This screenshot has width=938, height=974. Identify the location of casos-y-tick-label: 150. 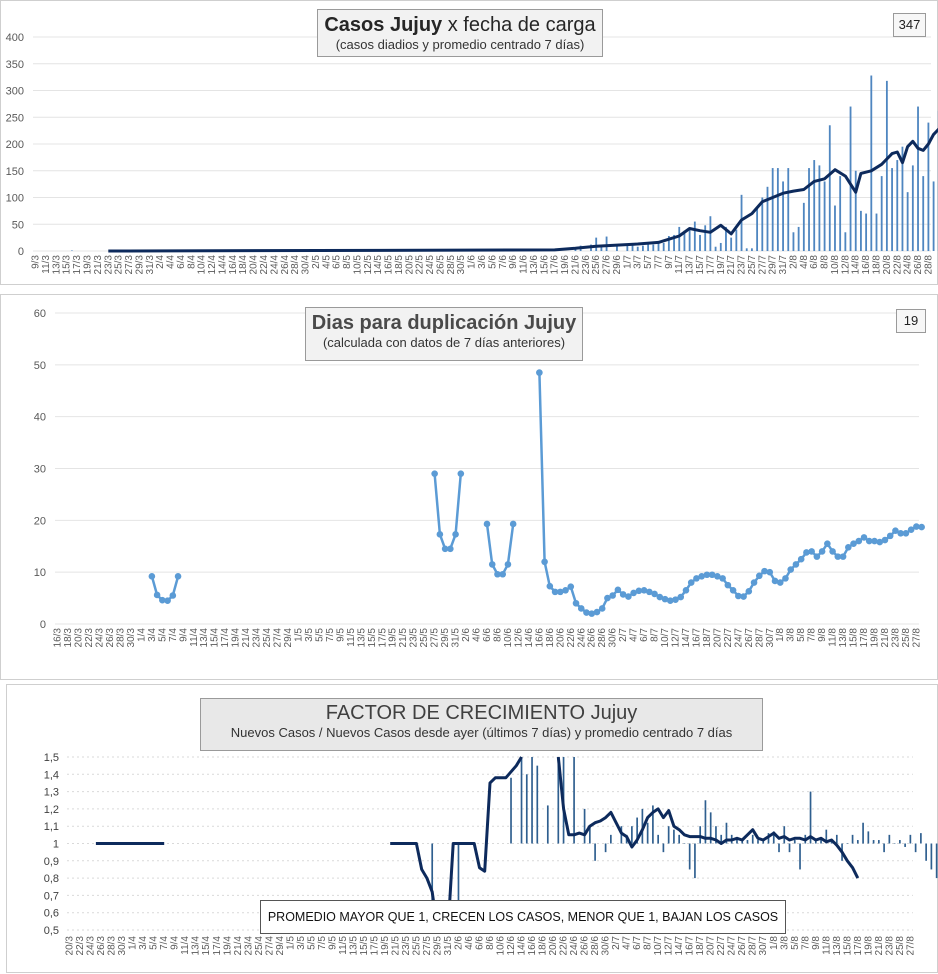
(15, 172).